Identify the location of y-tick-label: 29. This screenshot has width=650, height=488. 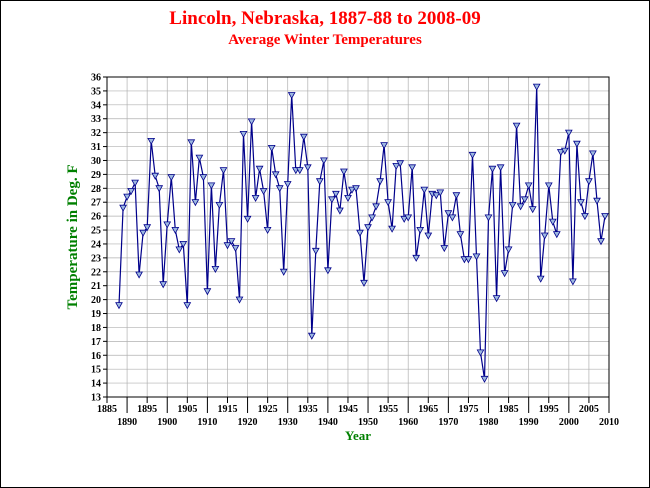
(96, 175).